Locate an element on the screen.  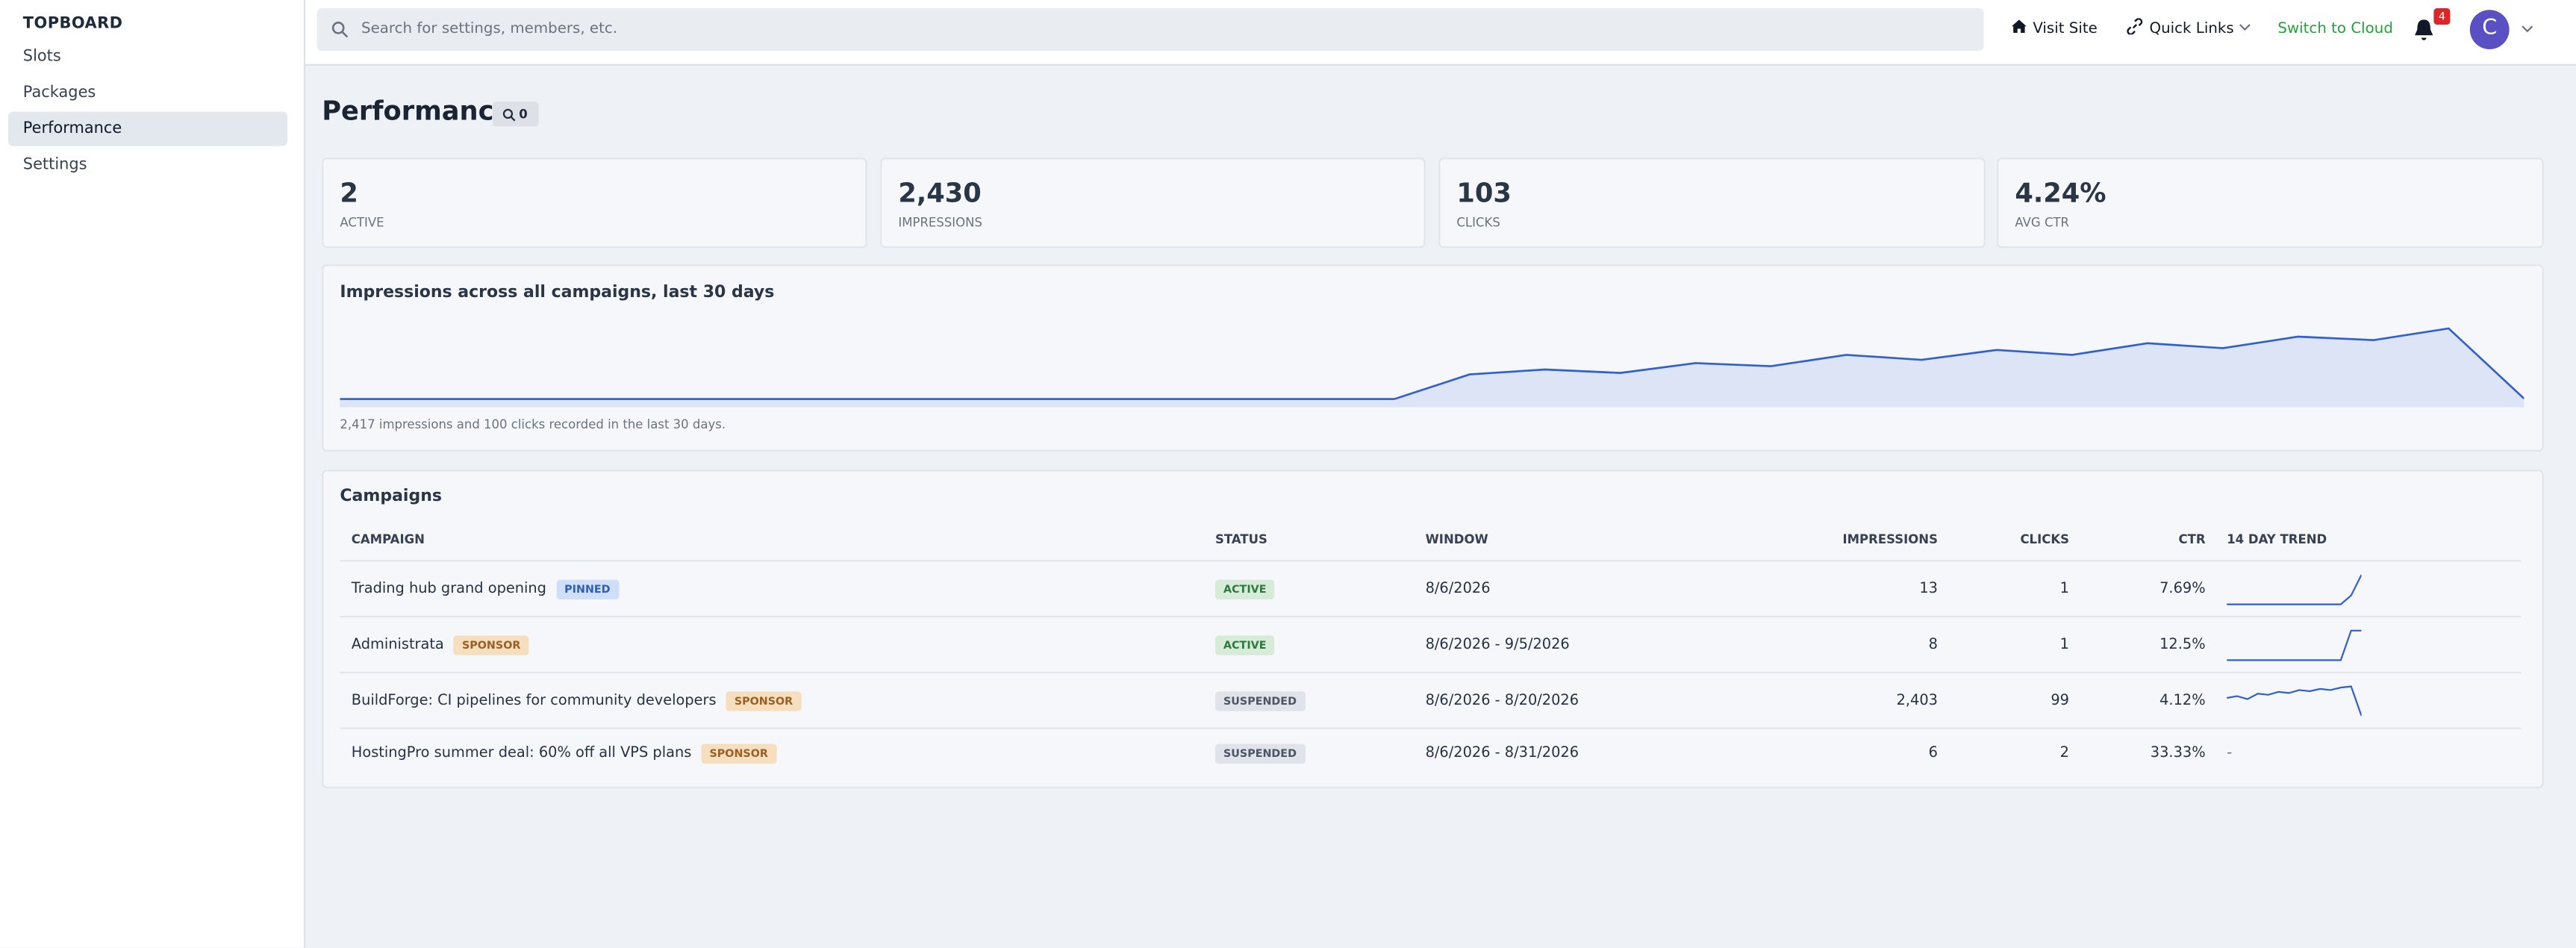
area-chart is located at coordinates (1432, 367).